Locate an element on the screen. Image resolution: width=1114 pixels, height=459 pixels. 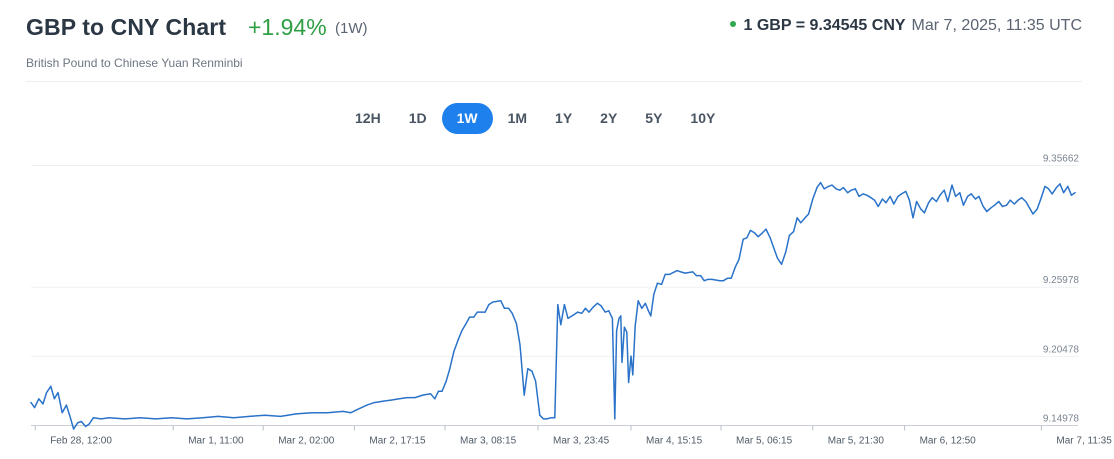
x-tick-label: Mar 1, 11:00 is located at coordinates (216, 441).